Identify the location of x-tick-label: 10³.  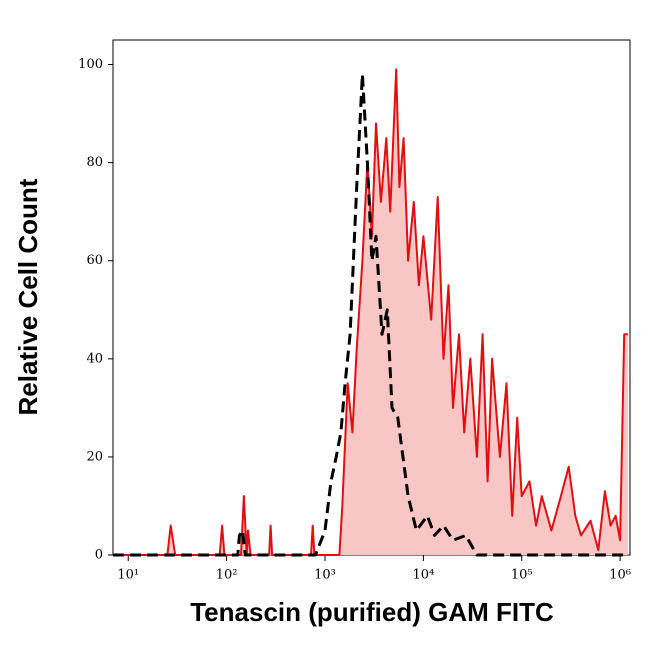
(325, 575).